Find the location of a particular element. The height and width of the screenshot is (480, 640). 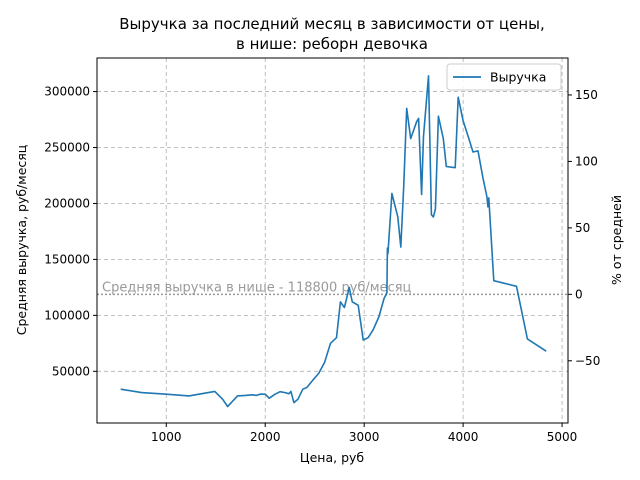

x-axis-ticks: 1000 2000 3000 4000 5000 is located at coordinates (364, 433).